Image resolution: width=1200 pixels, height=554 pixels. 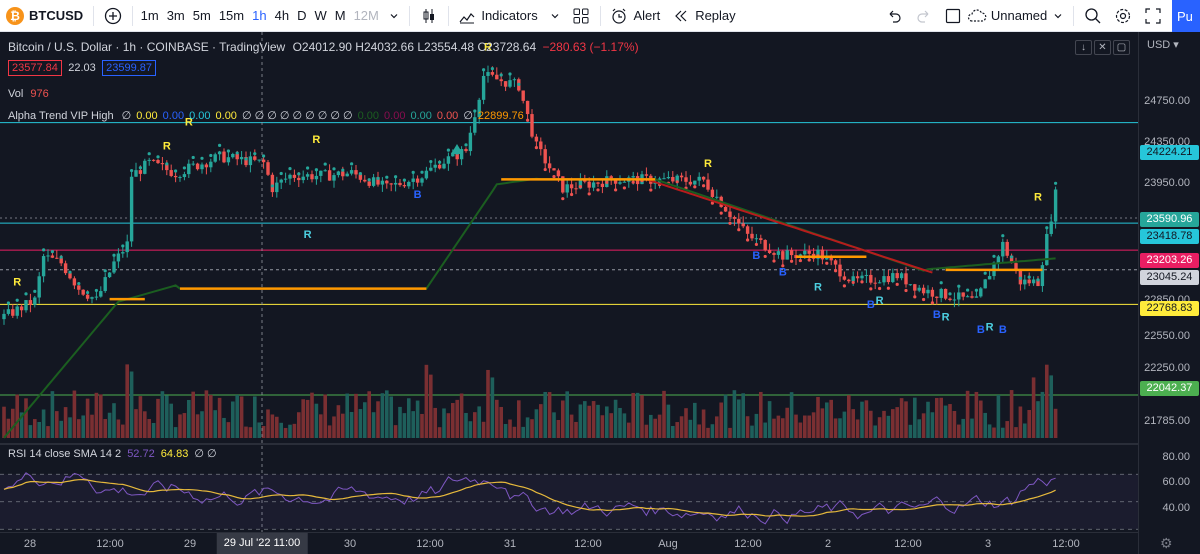 What do you see at coordinates (600, 16) in the screenshot?
I see `top-toolbar: ₿ BTCUSD 1m 3m 5m 15m 1h 4h D W M 12M Indicators` at bounding box center [600, 16].